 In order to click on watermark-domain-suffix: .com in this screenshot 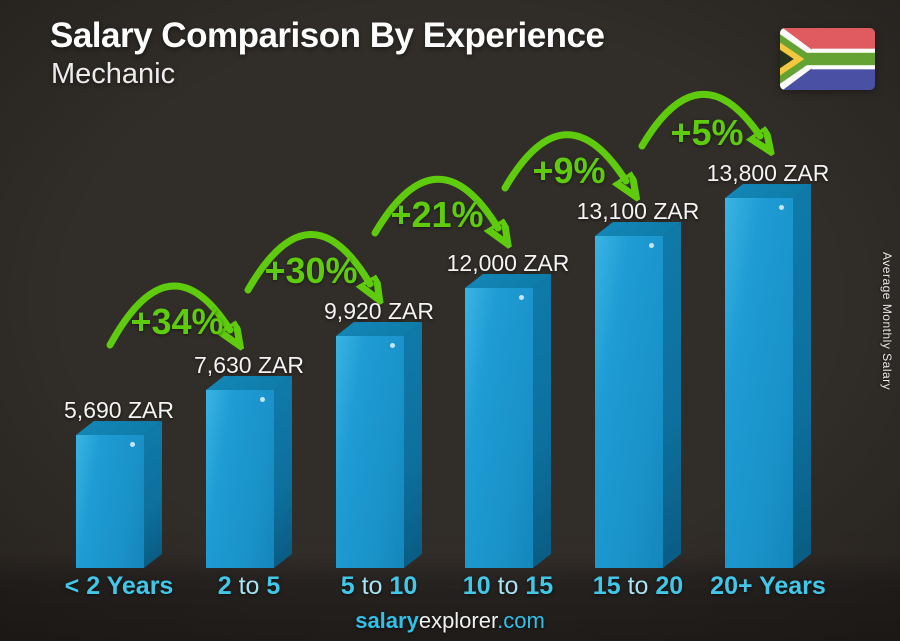, I will do `click(521, 620)`.